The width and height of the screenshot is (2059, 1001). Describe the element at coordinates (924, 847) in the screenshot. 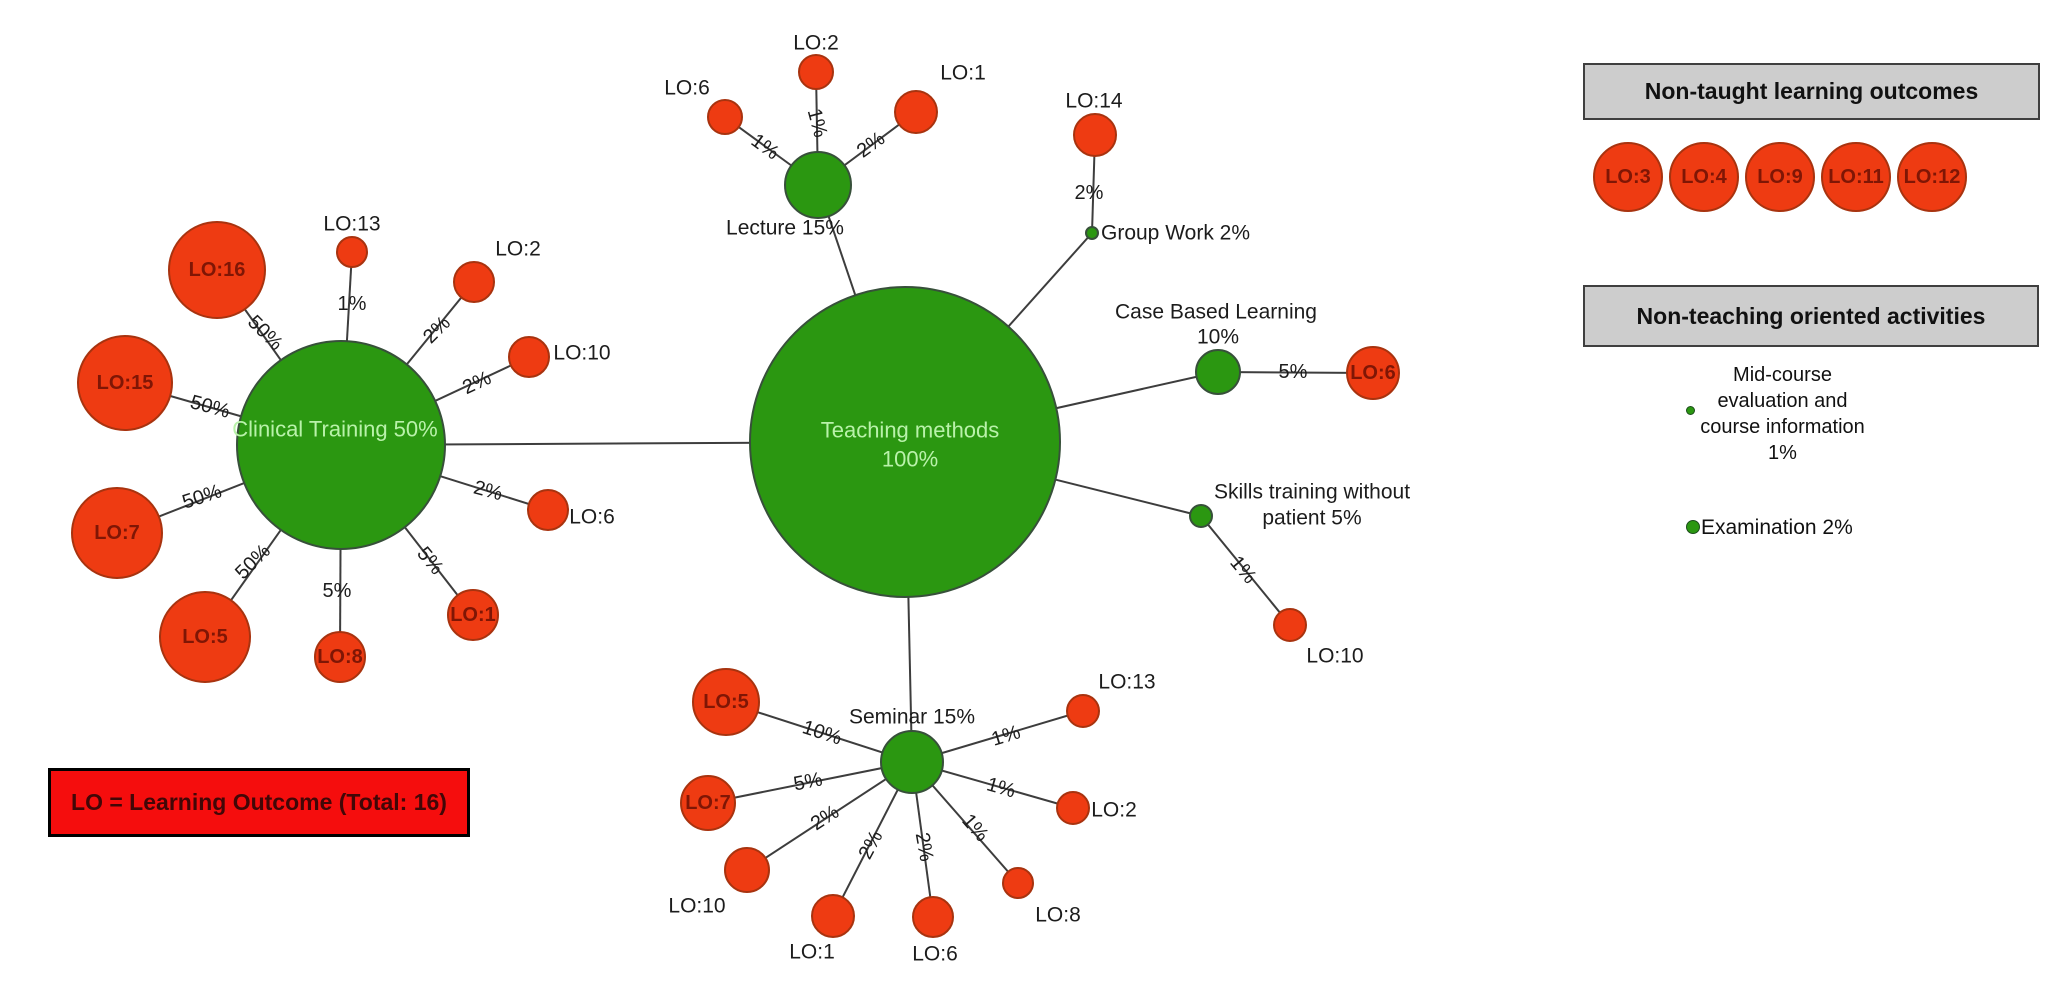

I see `edge-seminar-lo6-pct-label: 2%` at that location.